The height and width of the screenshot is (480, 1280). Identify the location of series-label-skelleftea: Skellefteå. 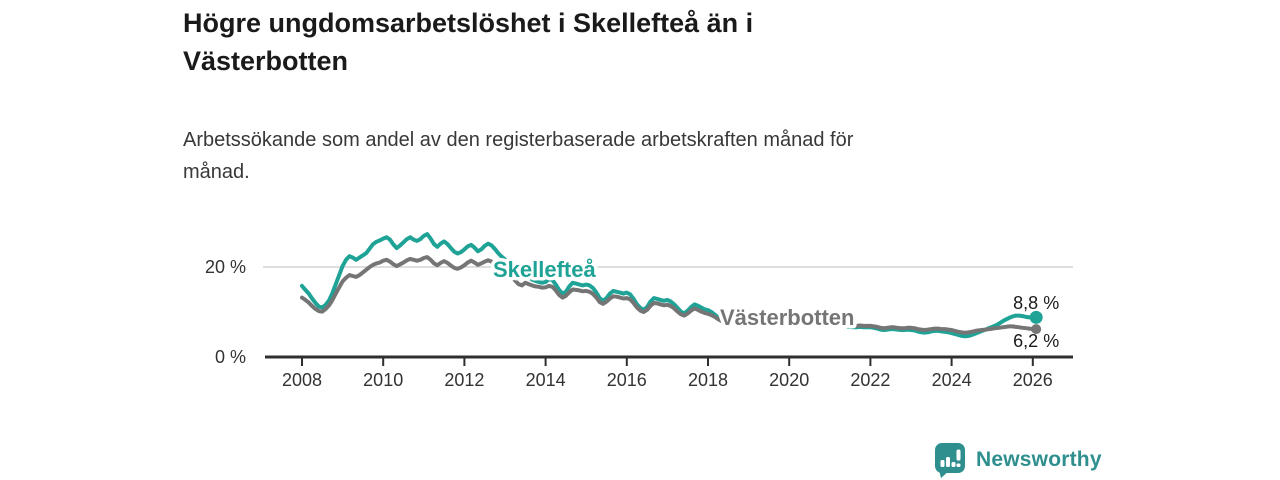
(544, 269).